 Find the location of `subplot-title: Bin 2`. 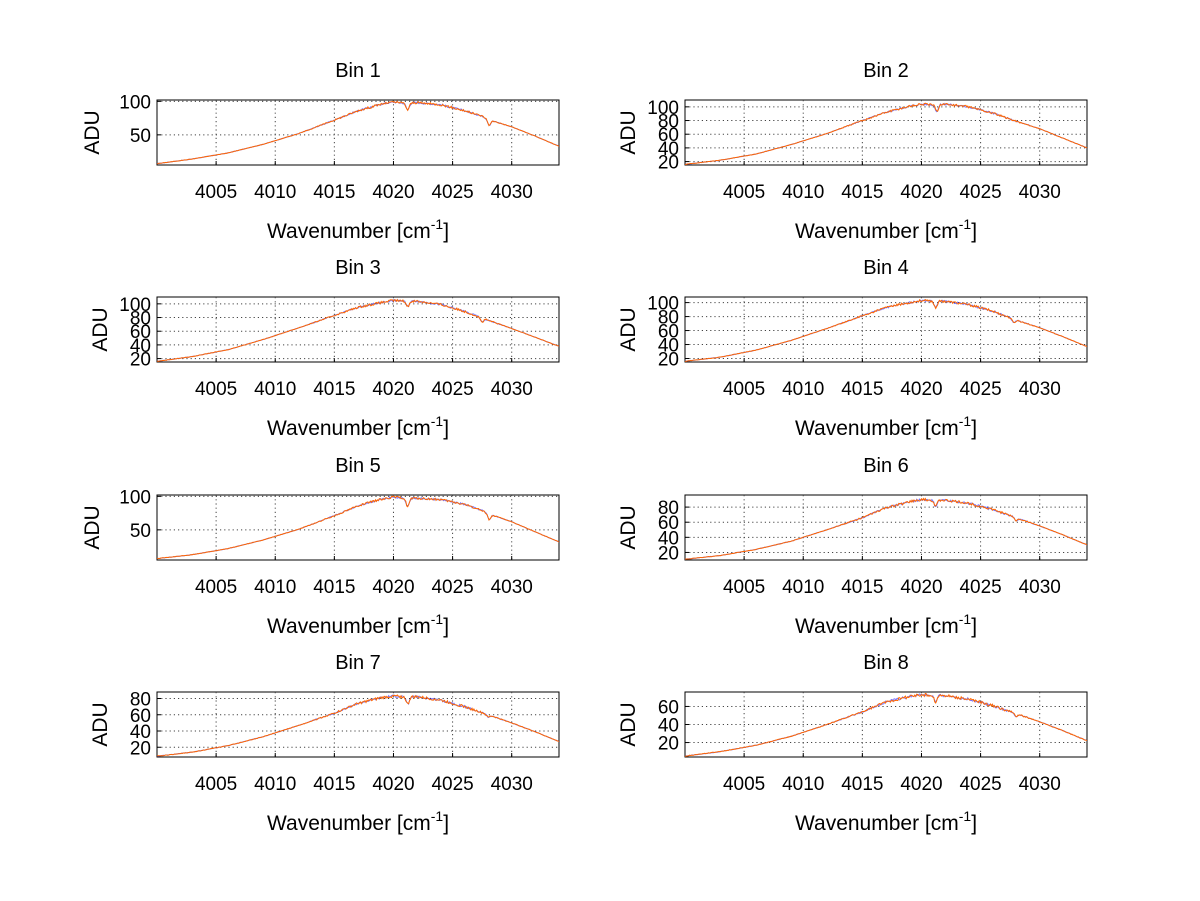

subplot-title: Bin 2 is located at coordinates (886, 71).